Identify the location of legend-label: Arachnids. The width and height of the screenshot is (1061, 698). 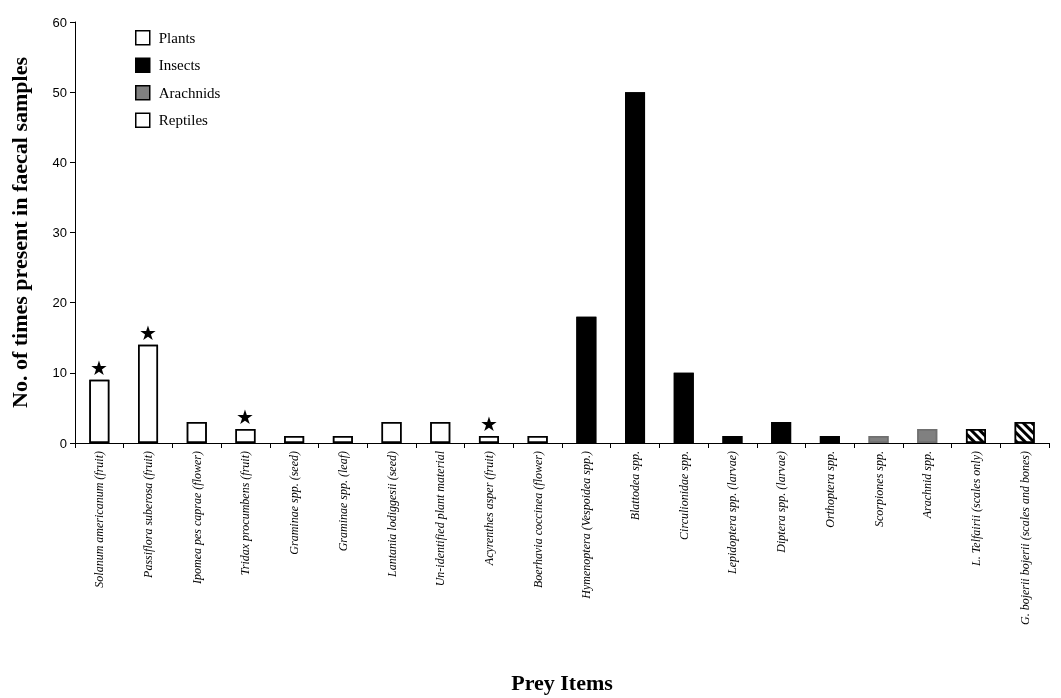
(189, 92).